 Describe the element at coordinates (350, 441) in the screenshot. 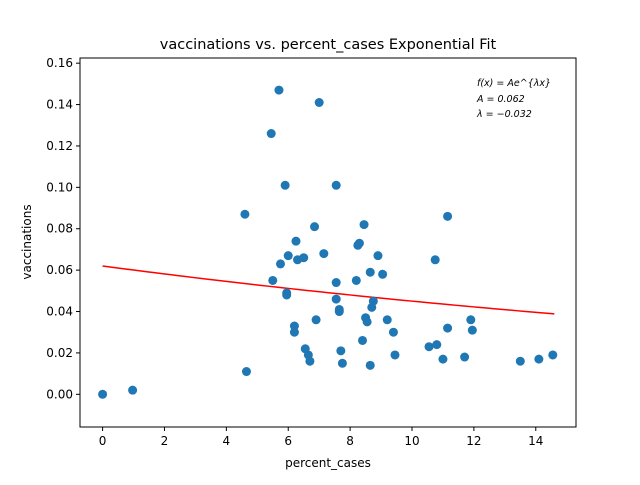

I see `x-tick-label: 8` at that location.